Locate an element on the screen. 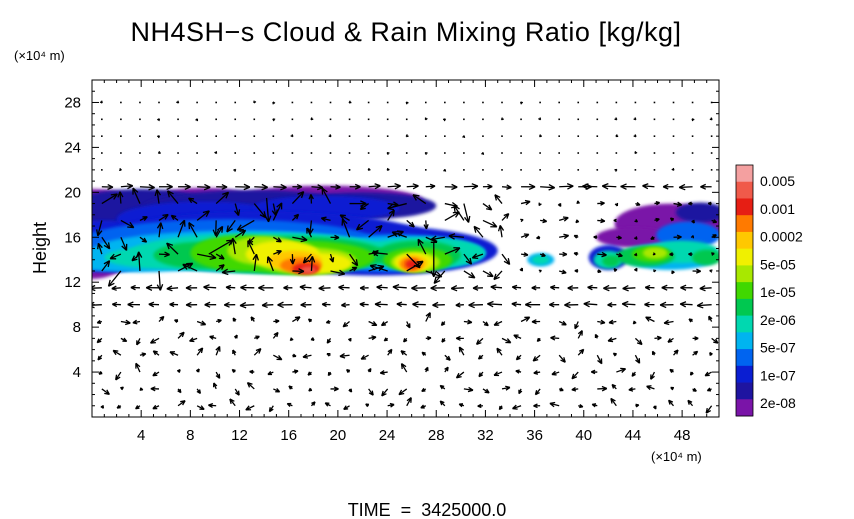  x-tick-label: 20 is located at coordinates (338, 435).